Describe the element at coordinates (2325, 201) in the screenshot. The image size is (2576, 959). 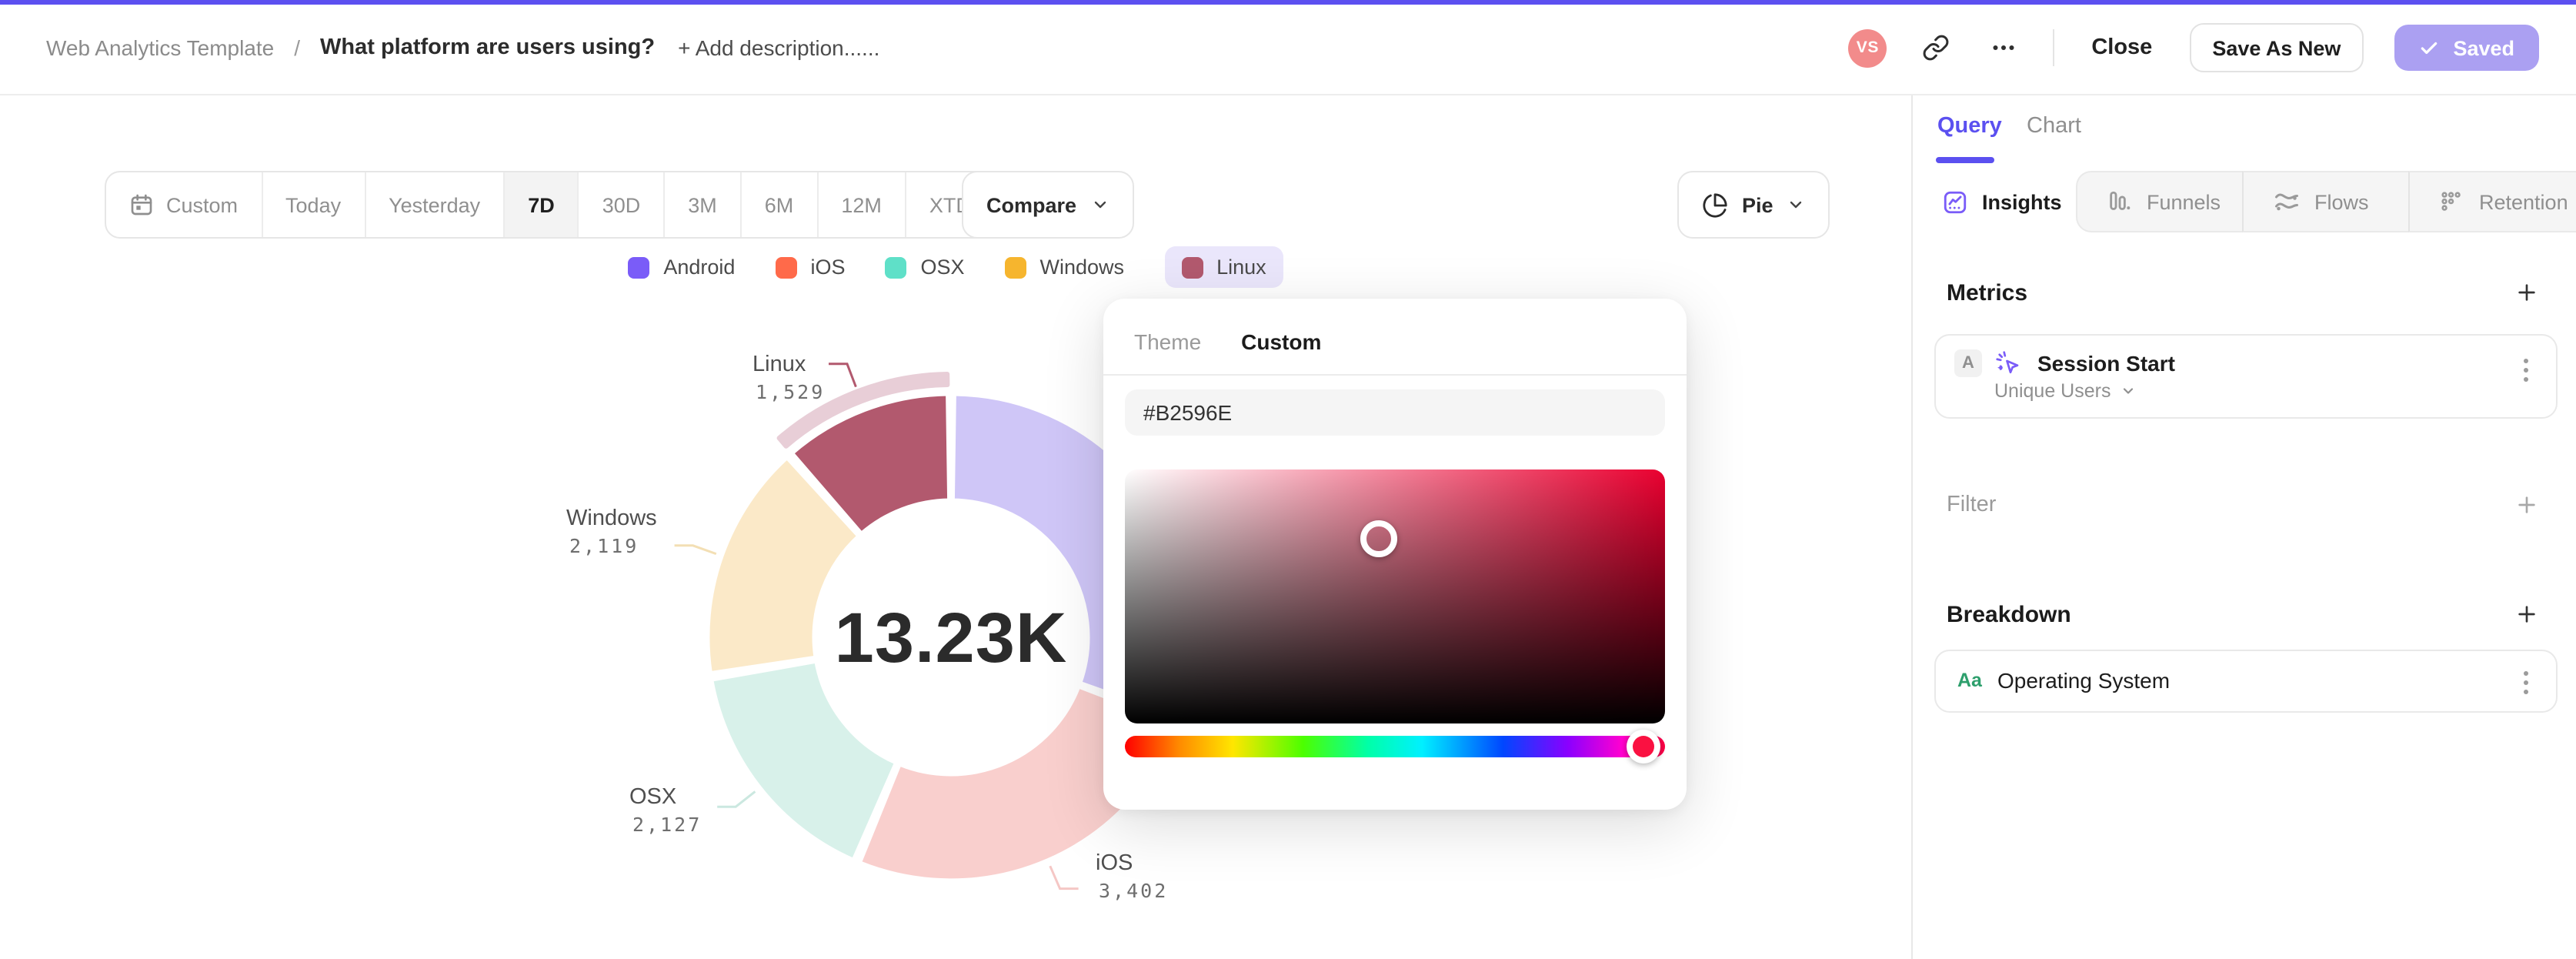
I see `mode-tab-flows: Flows` at that location.